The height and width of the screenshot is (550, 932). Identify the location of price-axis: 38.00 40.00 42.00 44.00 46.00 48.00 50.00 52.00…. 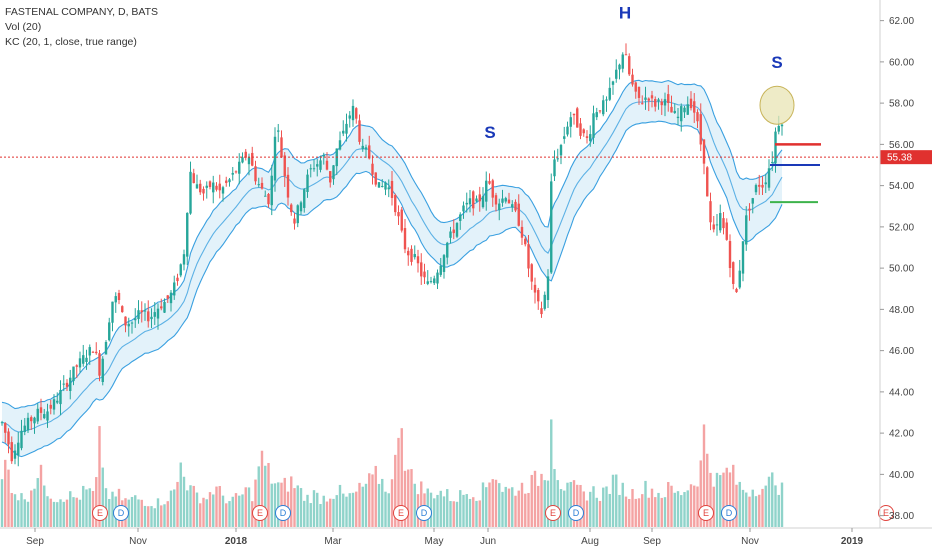
(896, 264).